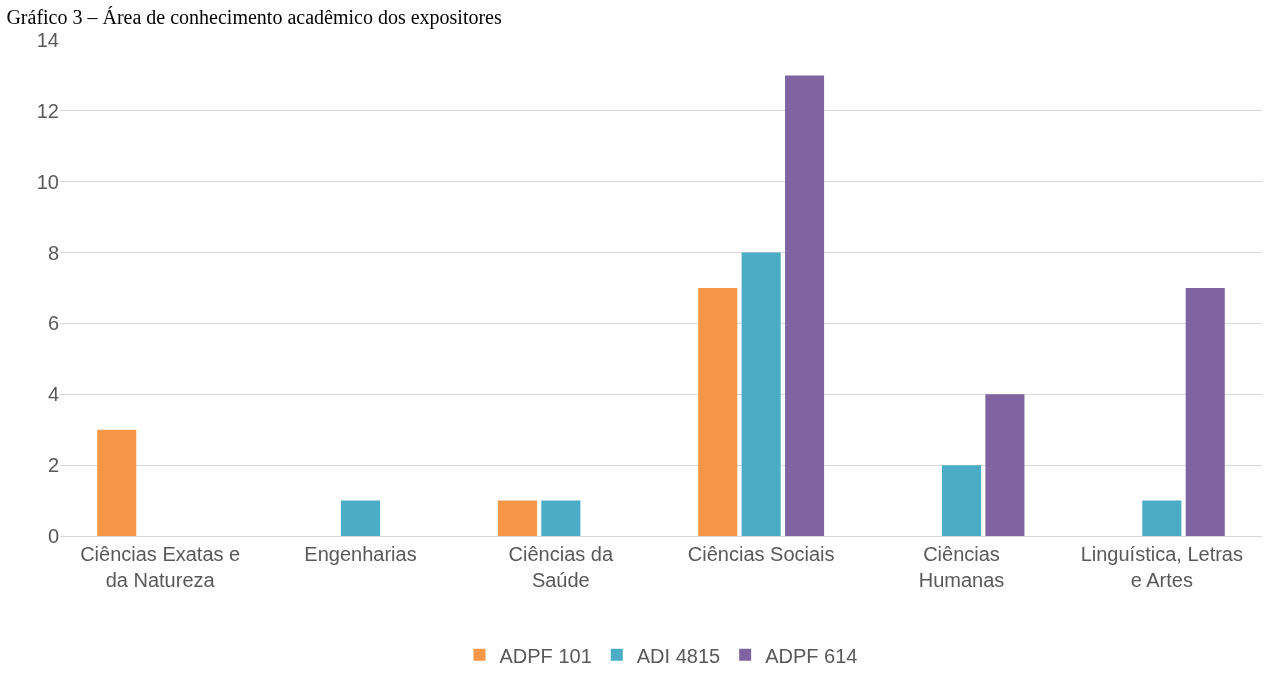 This screenshot has width=1282, height=686. What do you see at coordinates (160, 567) in the screenshot?
I see `x-tick-label: Ciências Exatas e da Natureza` at bounding box center [160, 567].